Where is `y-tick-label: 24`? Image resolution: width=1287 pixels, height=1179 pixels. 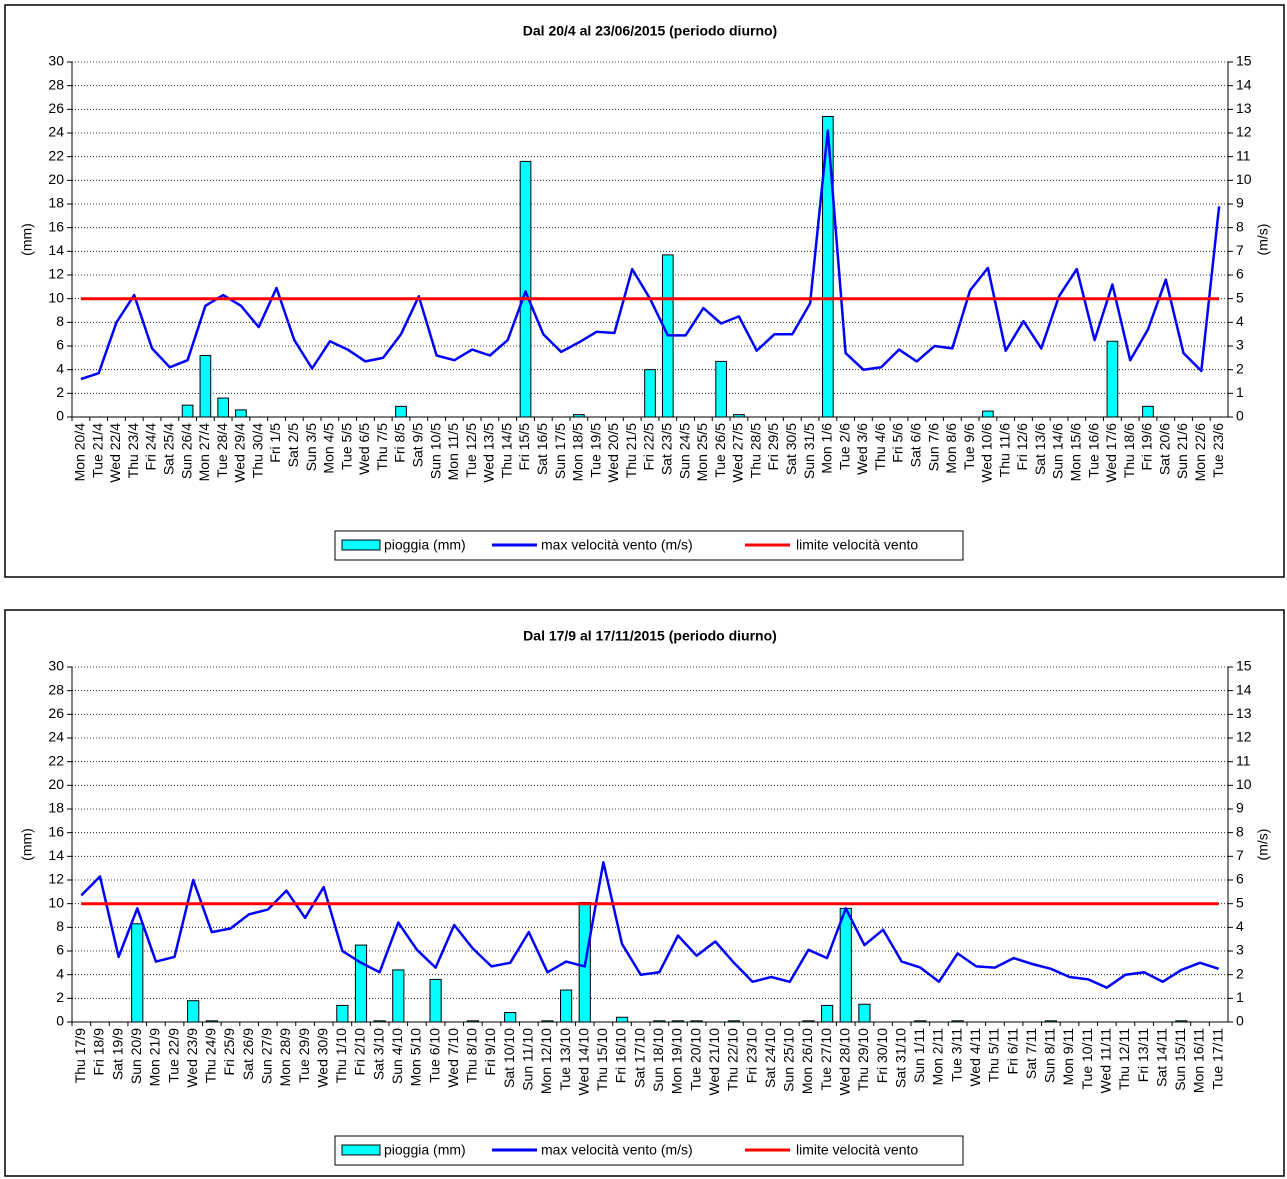 y-tick-label: 24 is located at coordinates (56, 737).